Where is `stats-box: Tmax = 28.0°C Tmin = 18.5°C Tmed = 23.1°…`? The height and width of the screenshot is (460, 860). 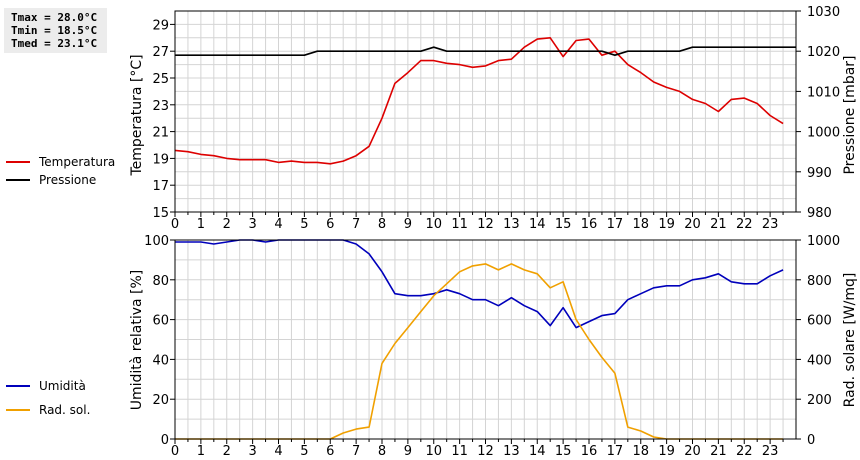
stats-box: Tmax = 28.0°C Tmin = 18.5°C Tmed = 23.1°… is located at coordinates (55, 30).